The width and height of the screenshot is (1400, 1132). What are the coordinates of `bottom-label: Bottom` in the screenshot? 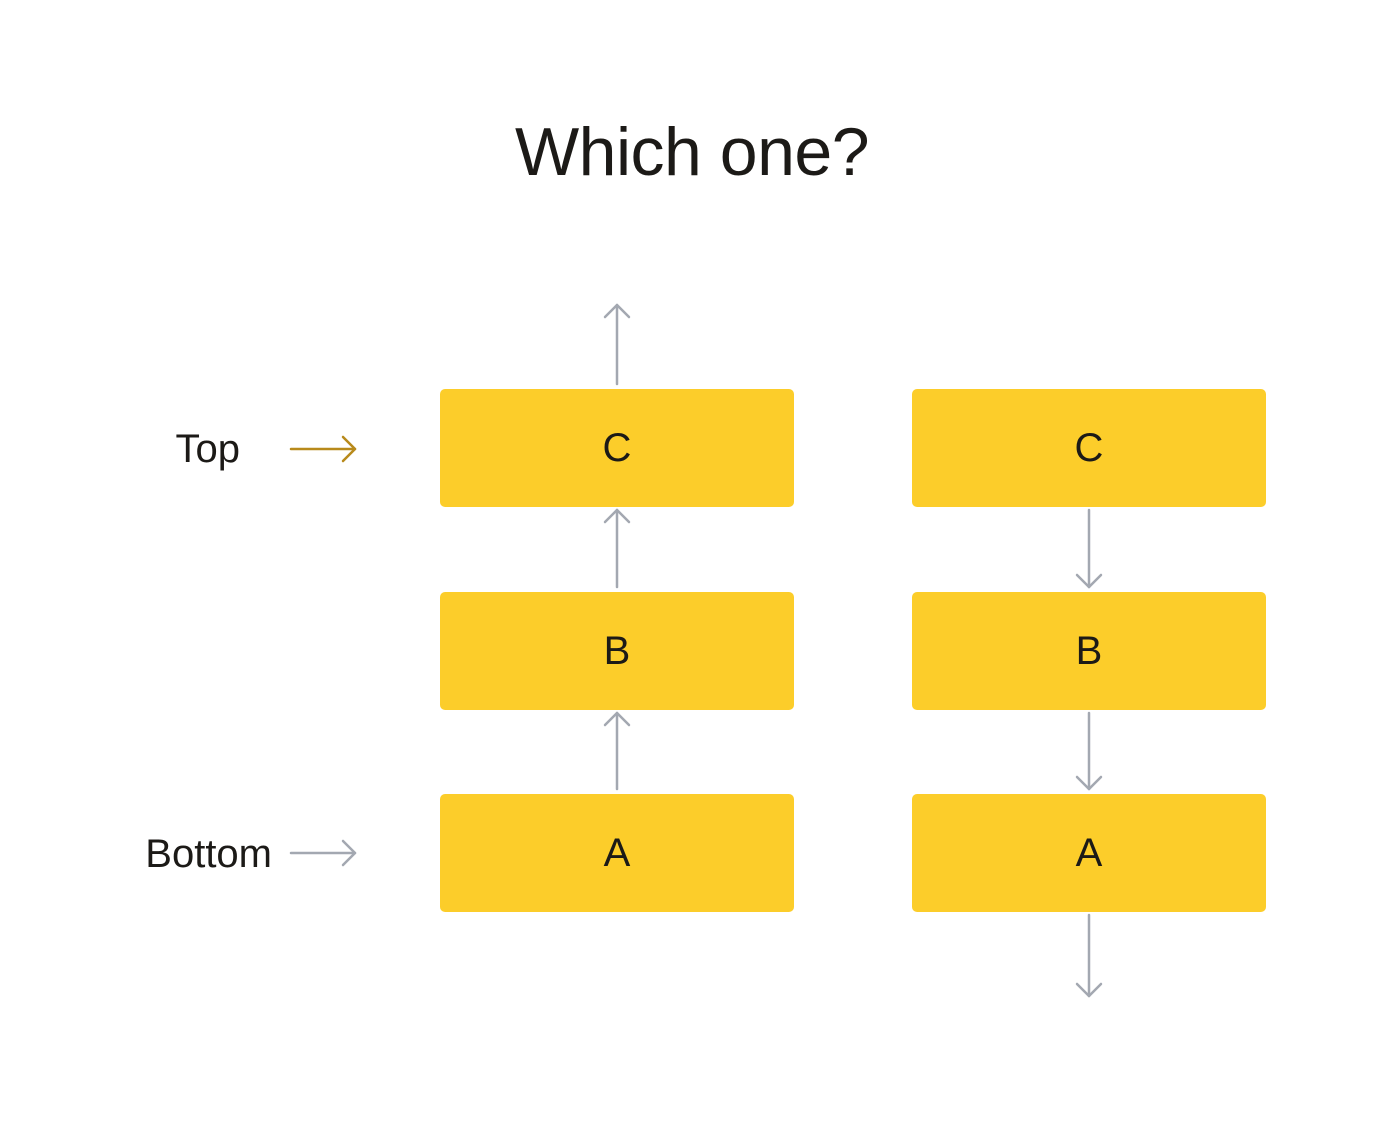 It's located at (208, 854).